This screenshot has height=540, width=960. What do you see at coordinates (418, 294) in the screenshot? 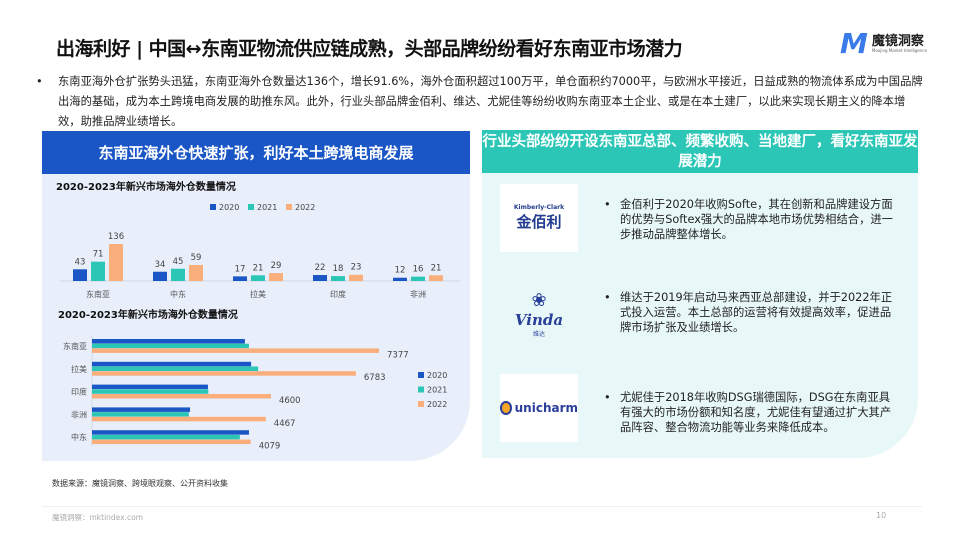
I see `chart1-category-label: 非洲` at bounding box center [418, 294].